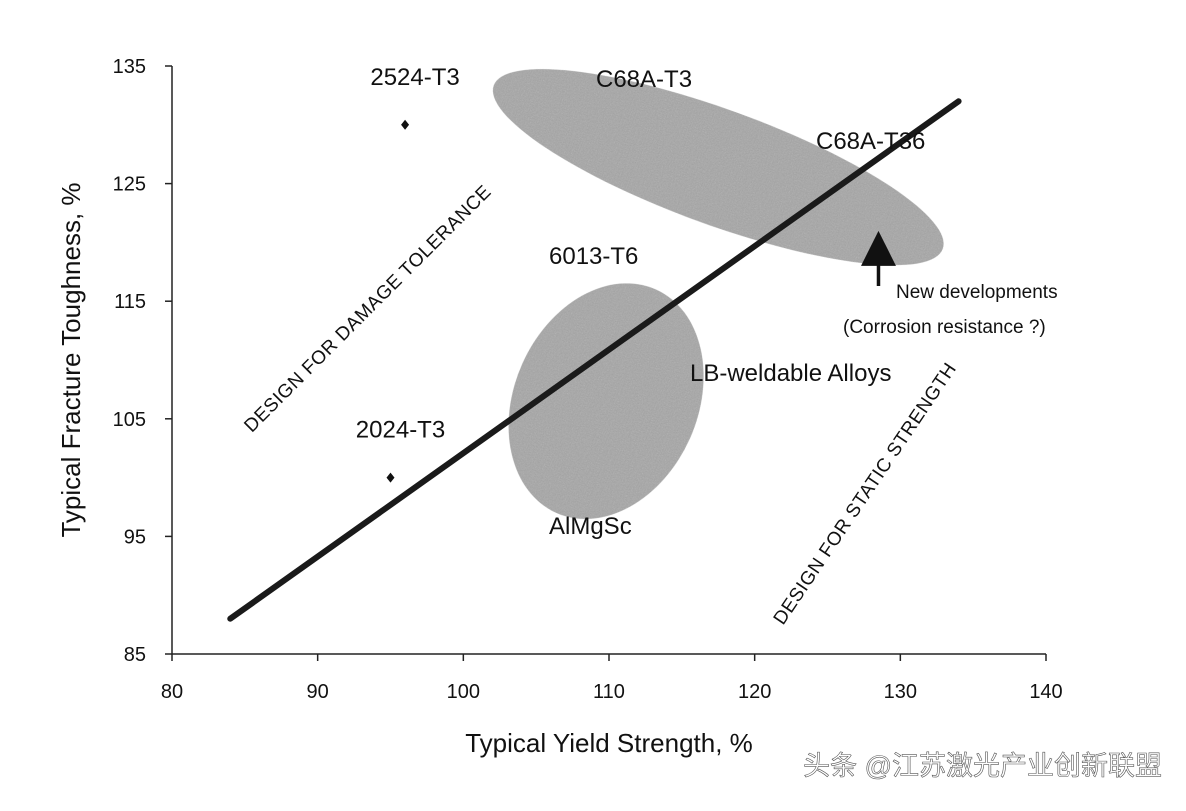 This screenshot has width=1186, height=811. Describe the element at coordinates (593, 256) in the screenshot. I see `label-6013-t6: 6013-T6` at that location.